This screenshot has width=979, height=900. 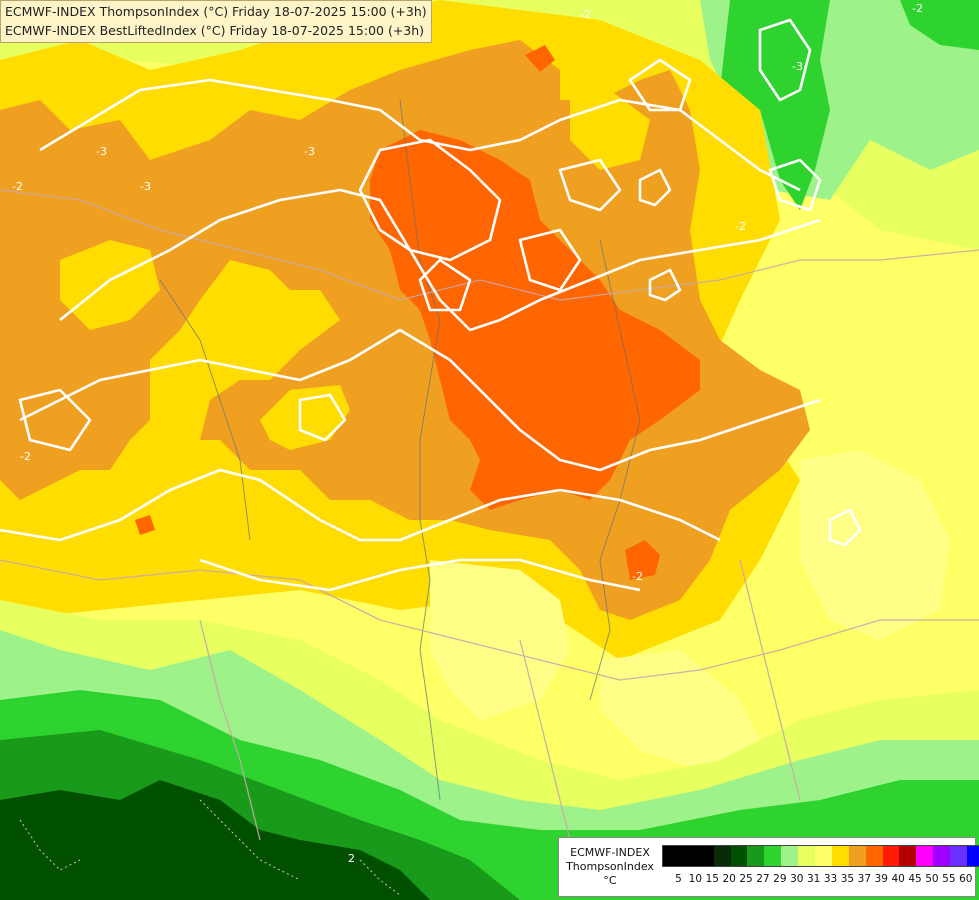 What do you see at coordinates (642, 560) in the screenshot?
I see `field-35-south` at bounding box center [642, 560].